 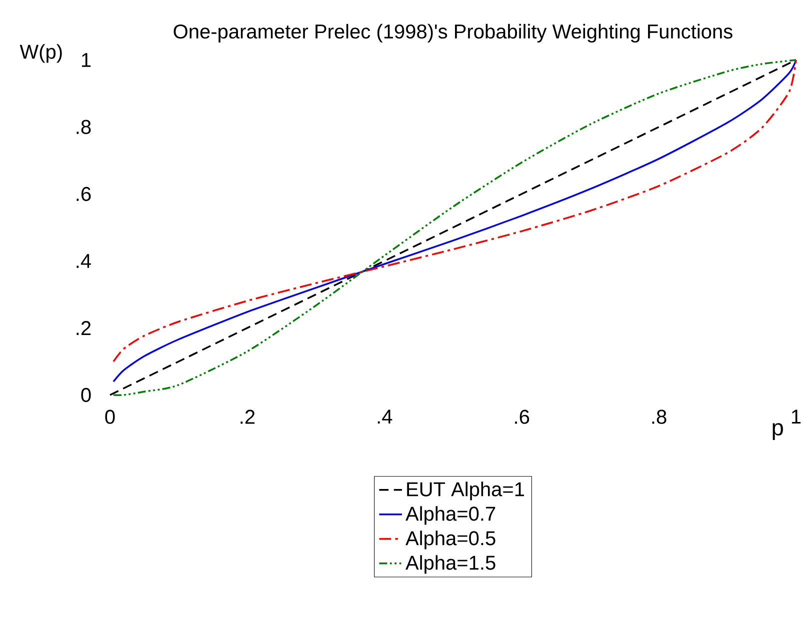 What do you see at coordinates (86, 395) in the screenshot?
I see `y-tick-label: 0` at bounding box center [86, 395].